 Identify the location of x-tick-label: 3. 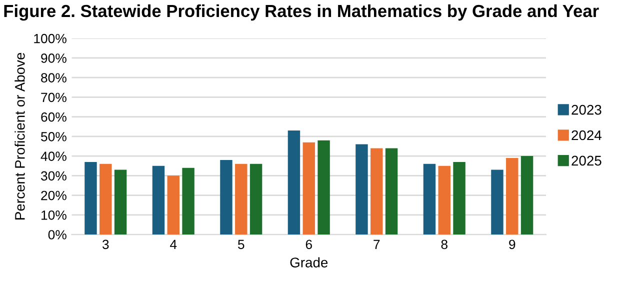
(105, 245).